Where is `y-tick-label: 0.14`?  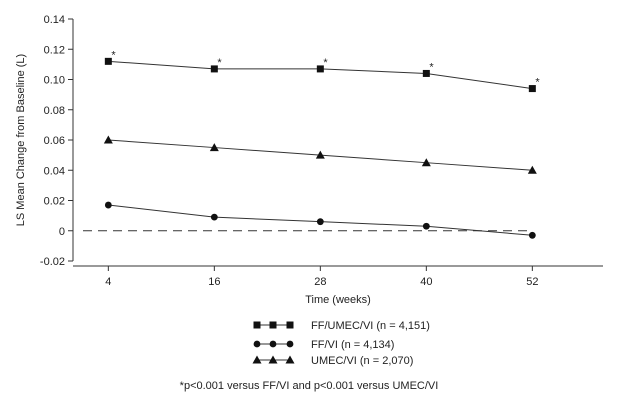 y-tick-label: 0.14 is located at coordinates (54, 20).